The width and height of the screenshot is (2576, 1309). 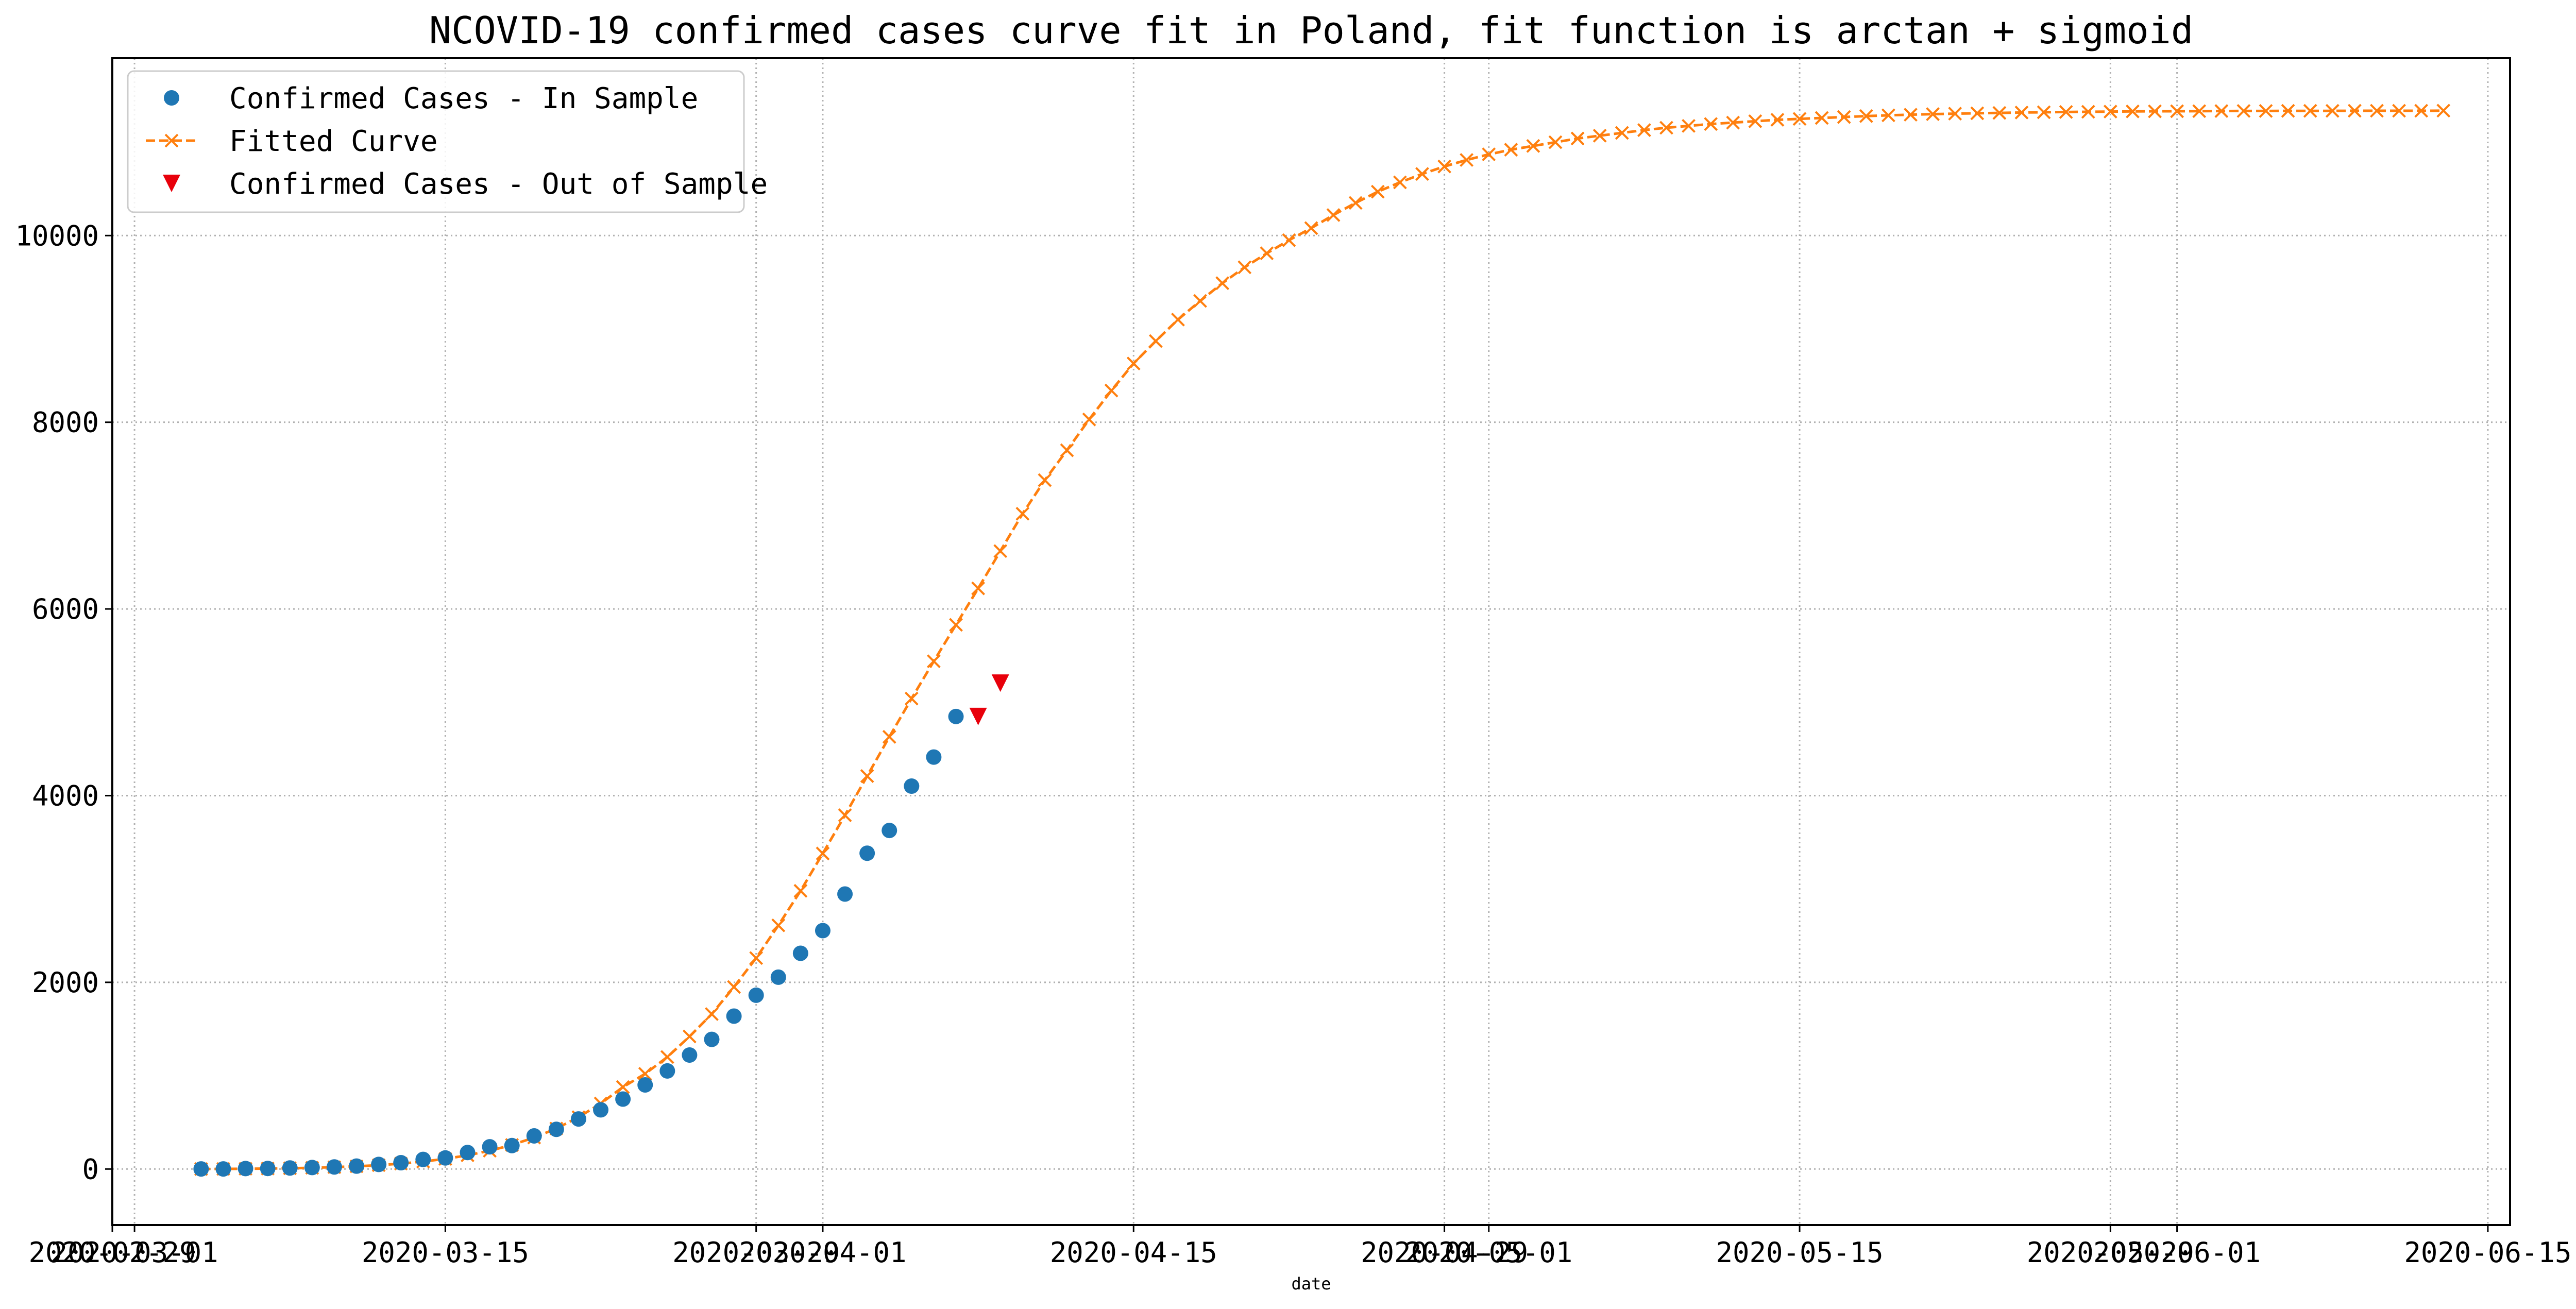 I want to click on x-tick-label: 2020-03-29, so click(x=756, y=1252).